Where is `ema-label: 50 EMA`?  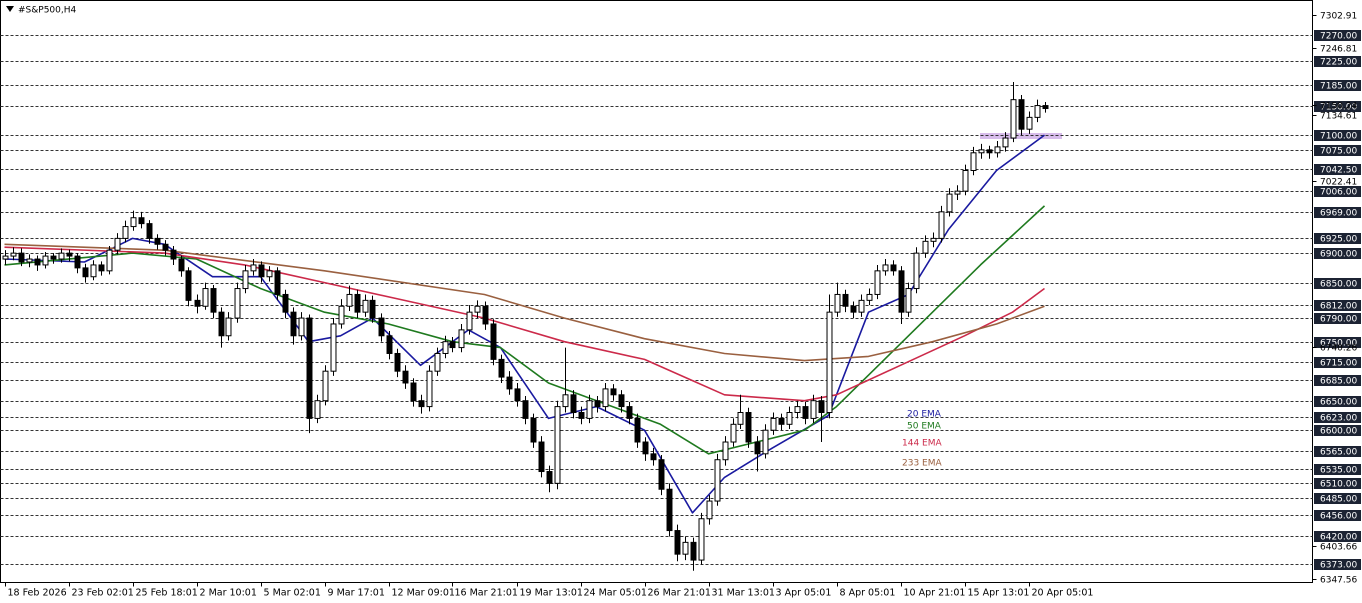
ema-label: 50 EMA is located at coordinates (924, 427).